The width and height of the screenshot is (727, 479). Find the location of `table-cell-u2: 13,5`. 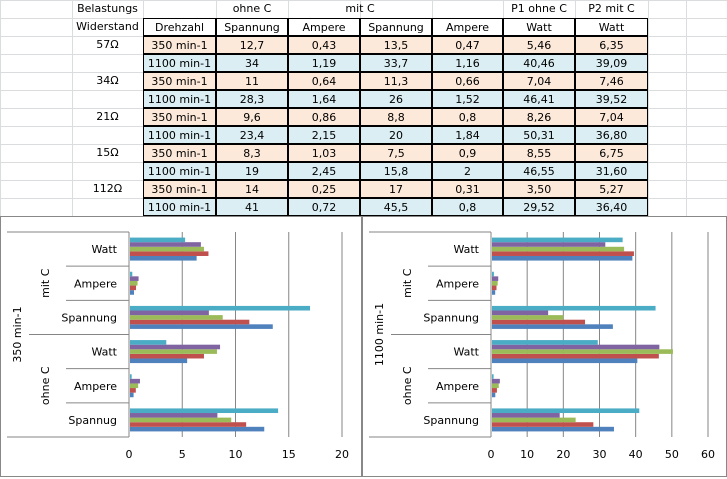

table-cell-u2: 13,5 is located at coordinates (396, 45).